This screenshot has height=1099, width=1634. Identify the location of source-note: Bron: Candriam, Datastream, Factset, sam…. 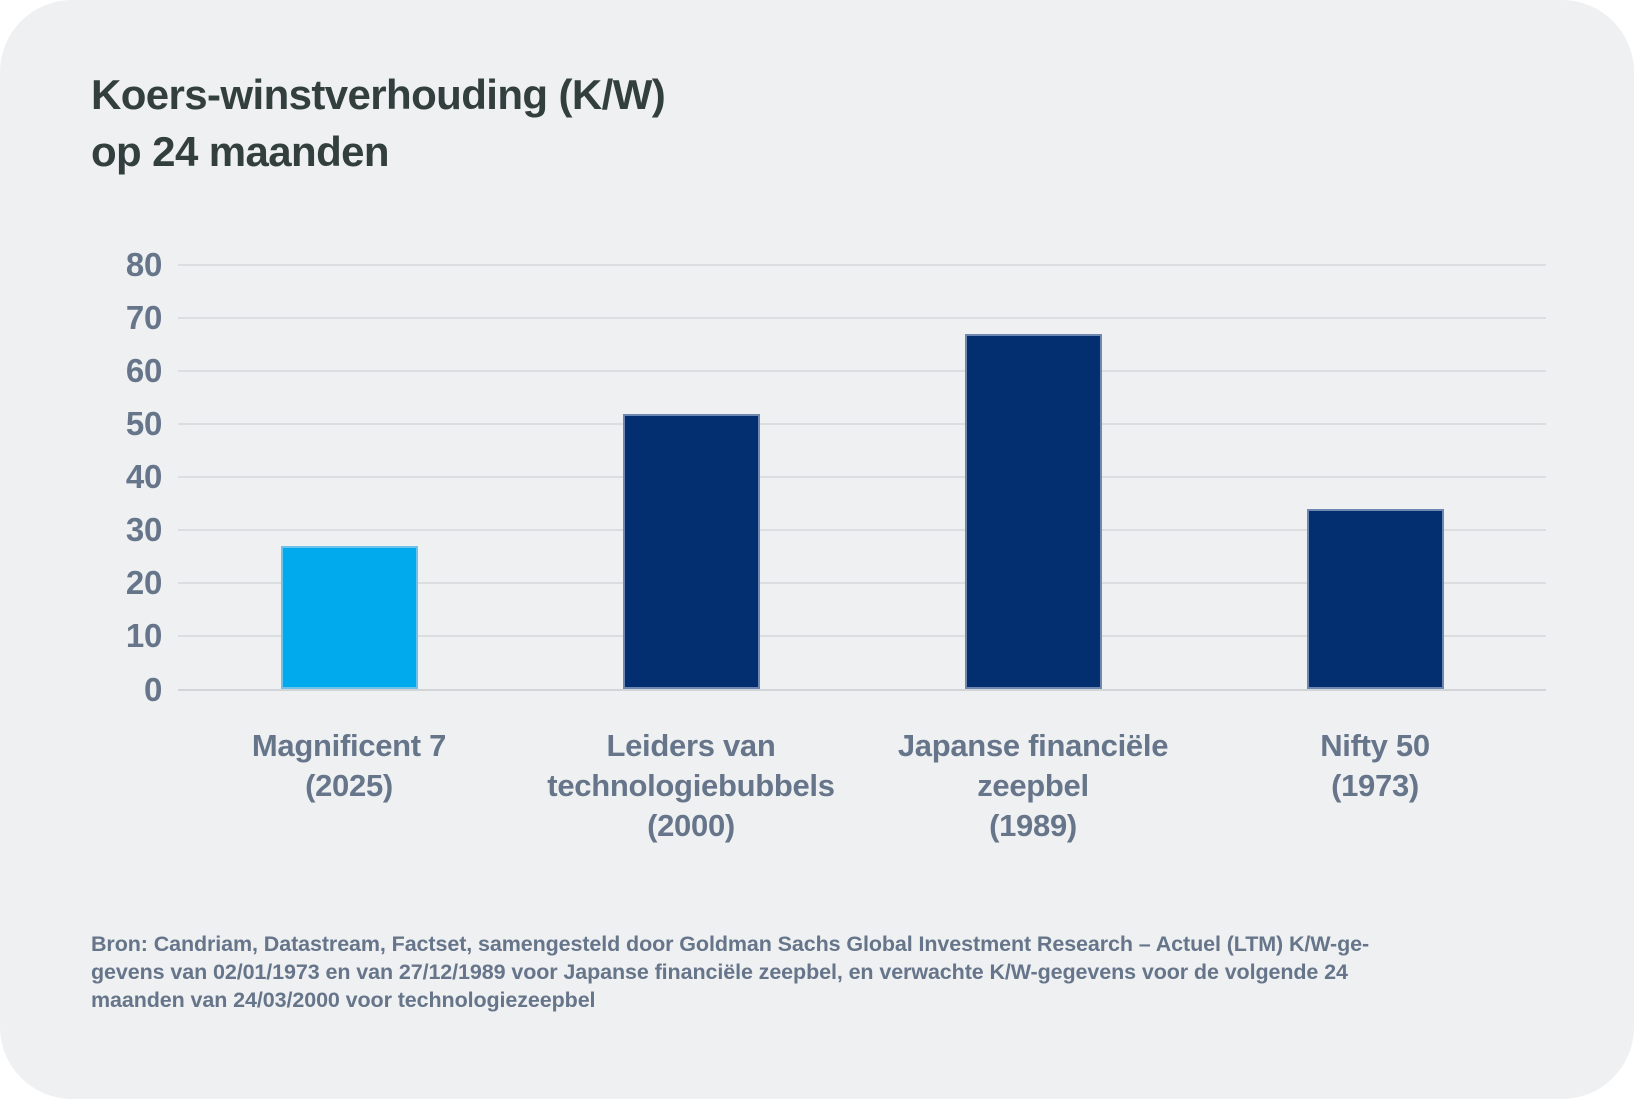
(730, 972).